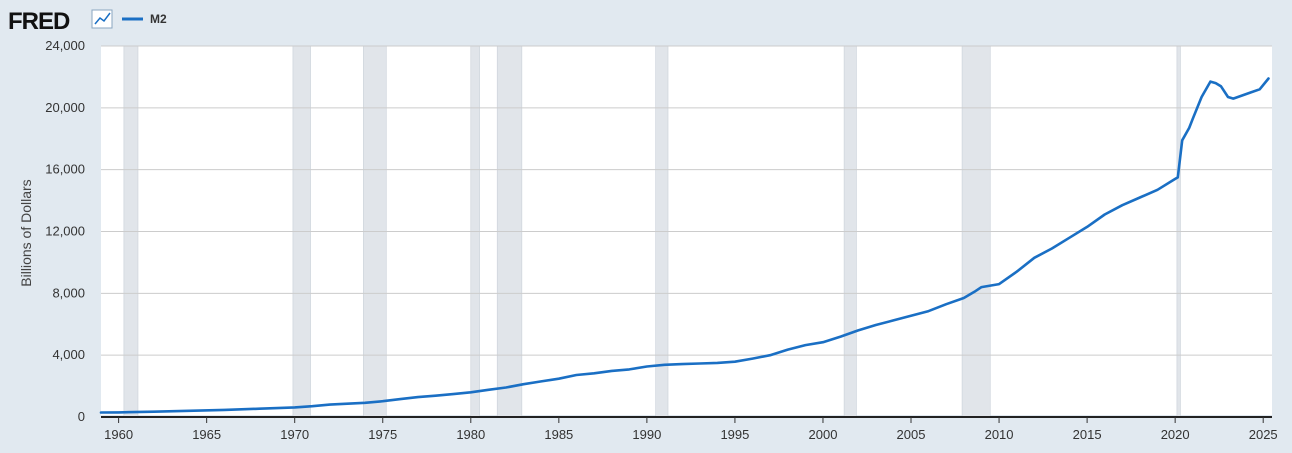 The height and width of the screenshot is (453, 1292). Describe the element at coordinates (39, 21) in the screenshot. I see `fred-logo: FRED` at that location.